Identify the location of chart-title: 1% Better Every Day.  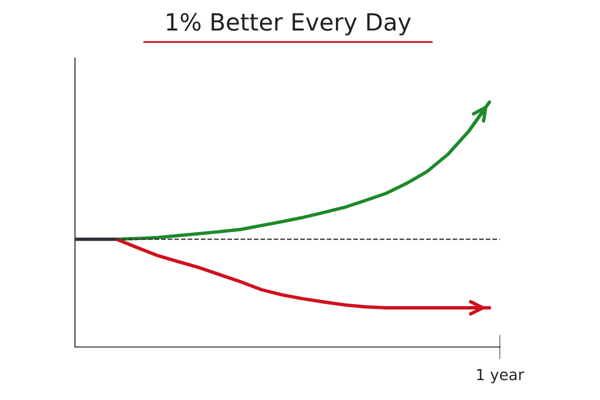
(289, 24).